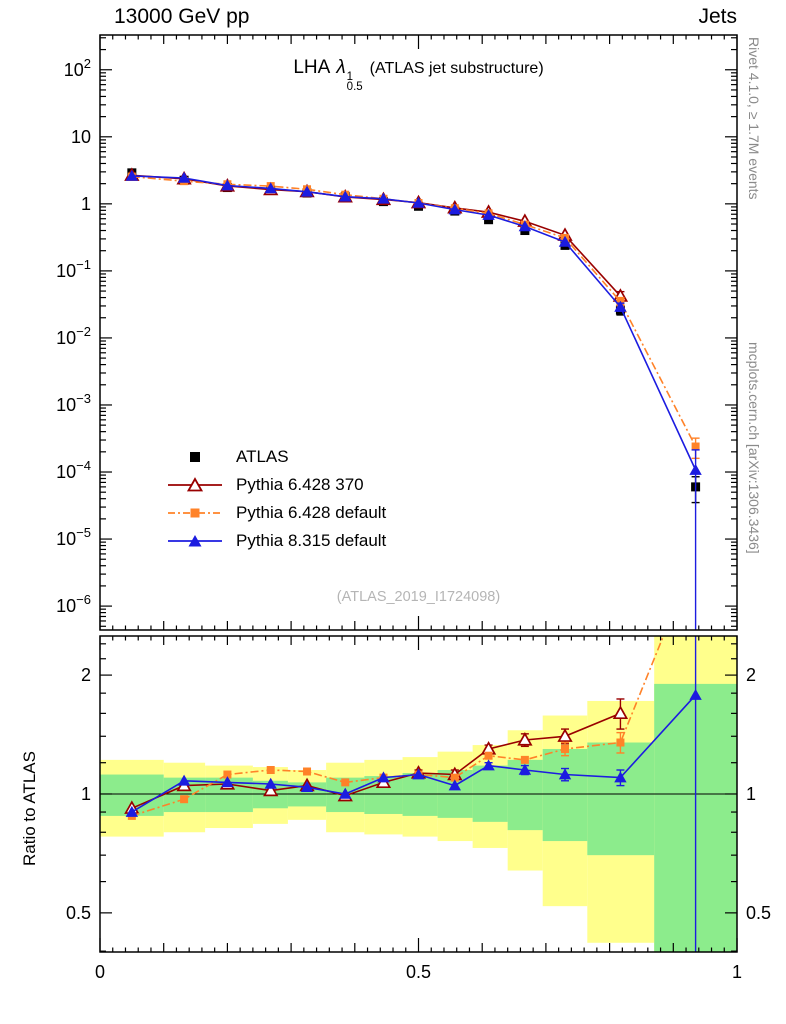 The height and width of the screenshot is (1024, 786). What do you see at coordinates (350, 77) in the screenshot?
I see `lambda-superscript: 1` at bounding box center [350, 77].